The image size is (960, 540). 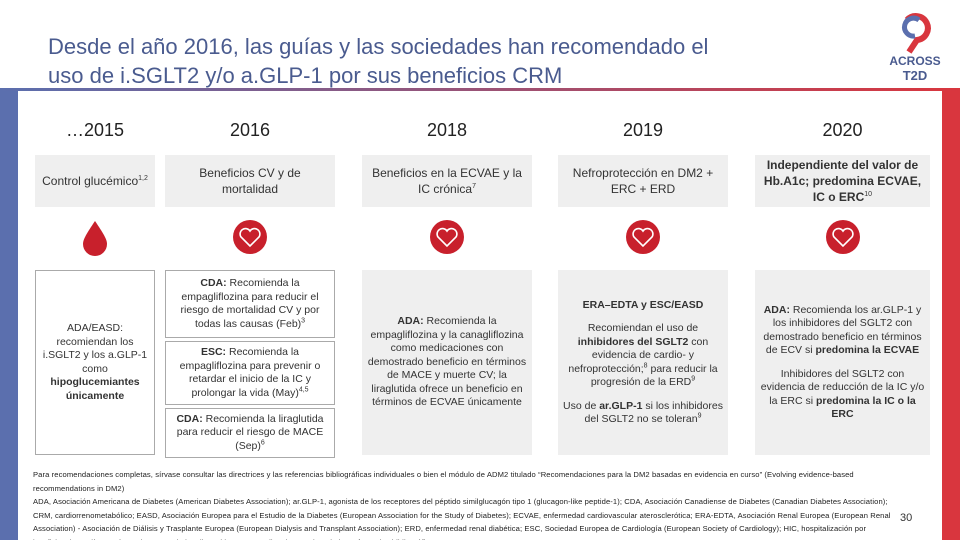 I want to click on text-run: para reducir la progresión de la ERD, so click(x=654, y=375).